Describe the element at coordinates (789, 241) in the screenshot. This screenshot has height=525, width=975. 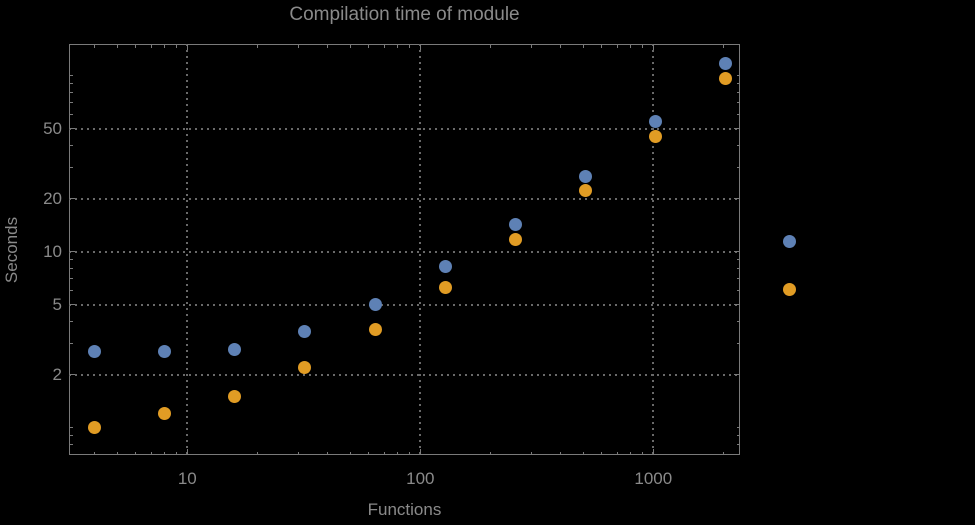
I see `series-1-marker` at that location.